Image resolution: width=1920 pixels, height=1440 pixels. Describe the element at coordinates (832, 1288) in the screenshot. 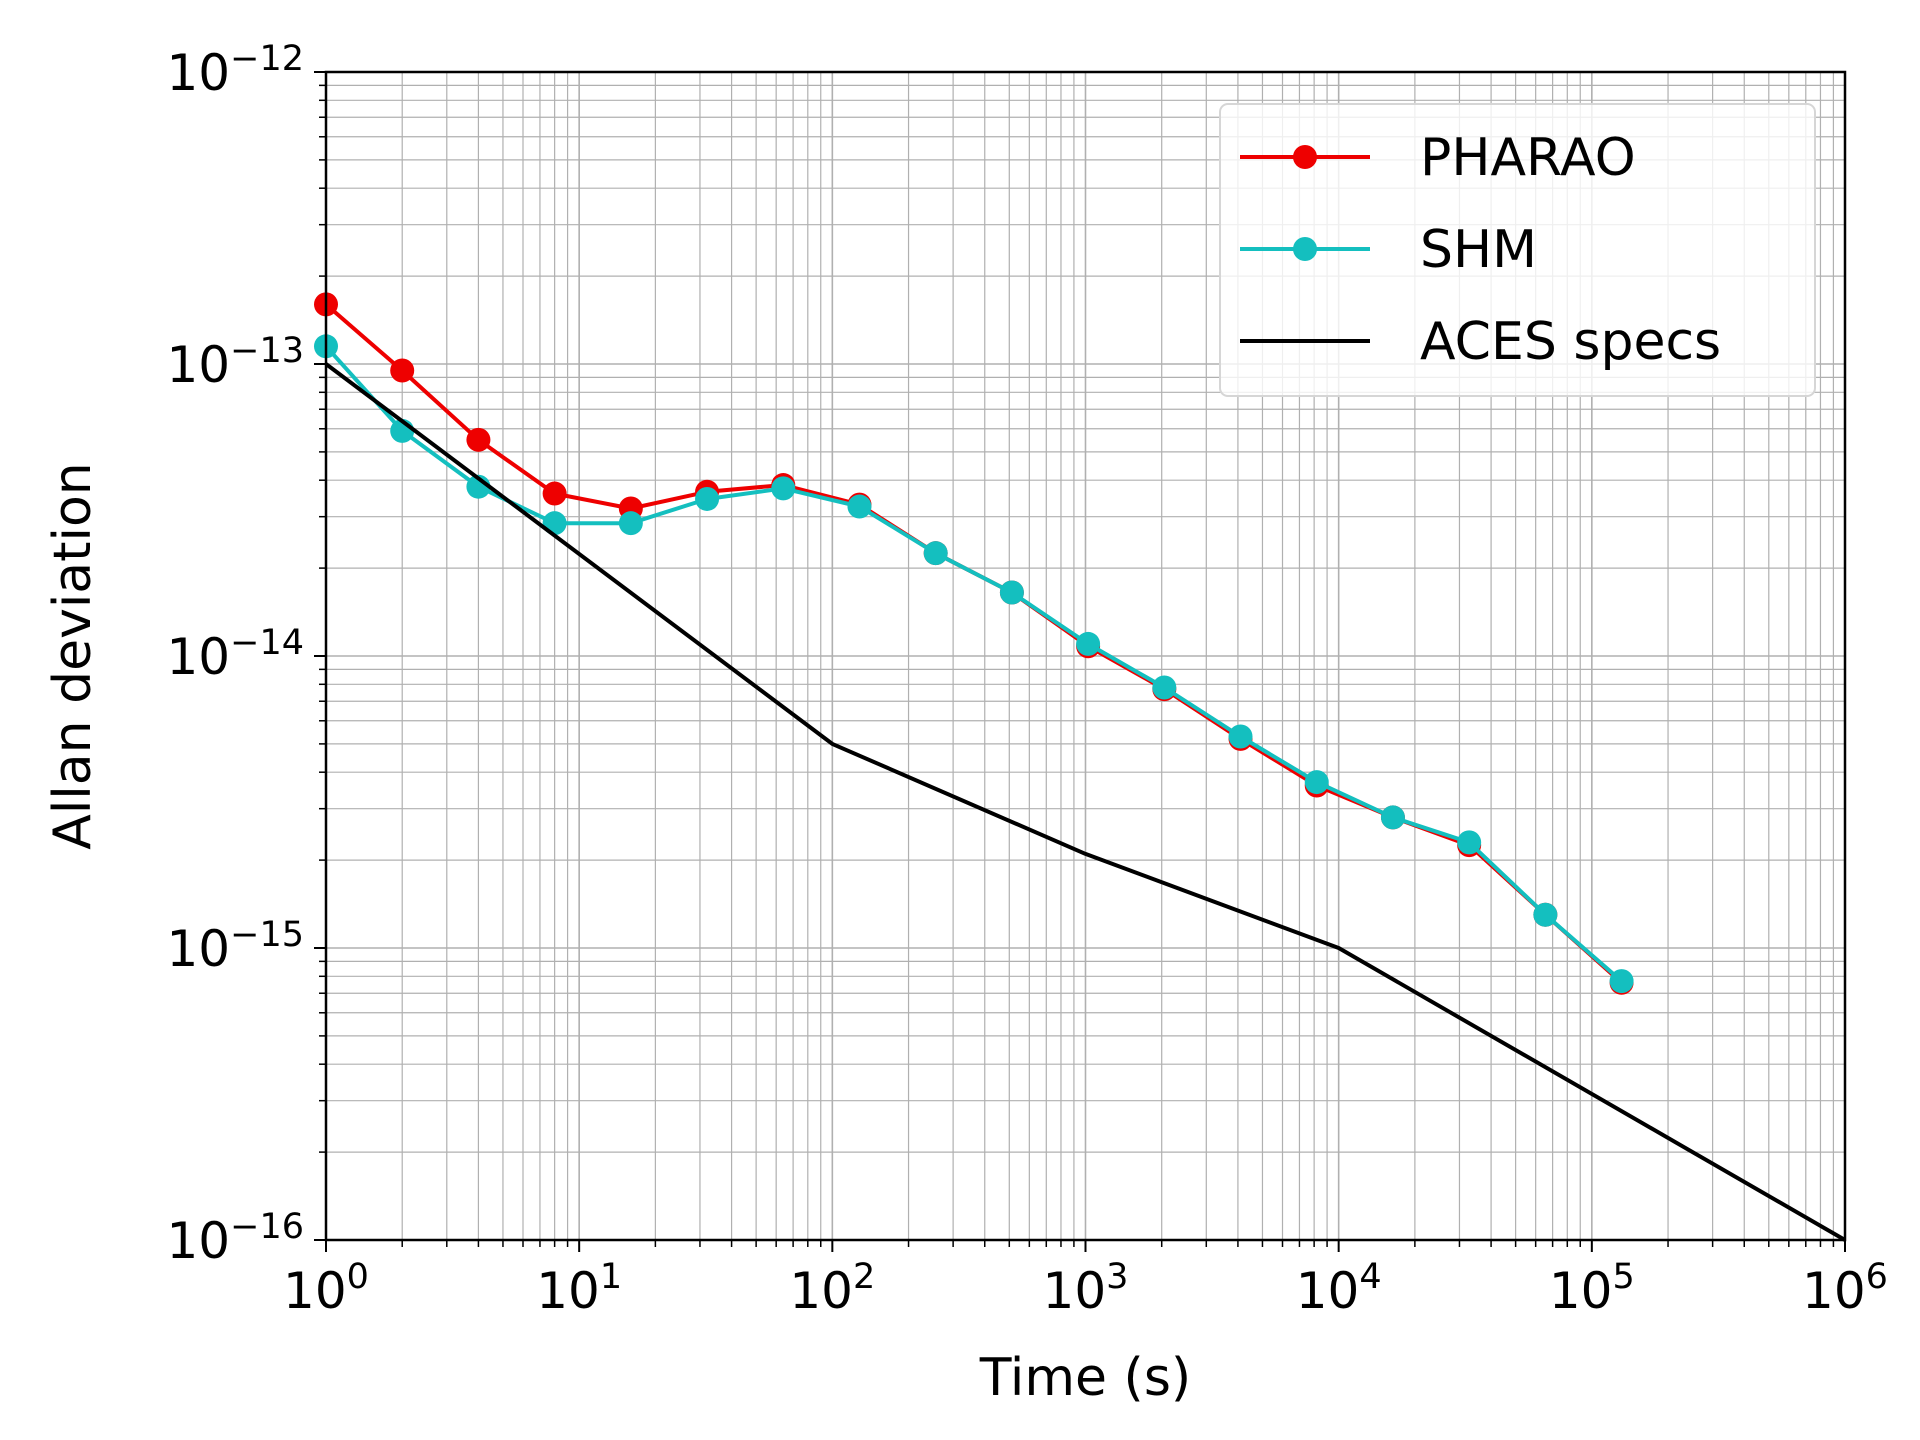

I see `x-tick-label: 102` at that location.